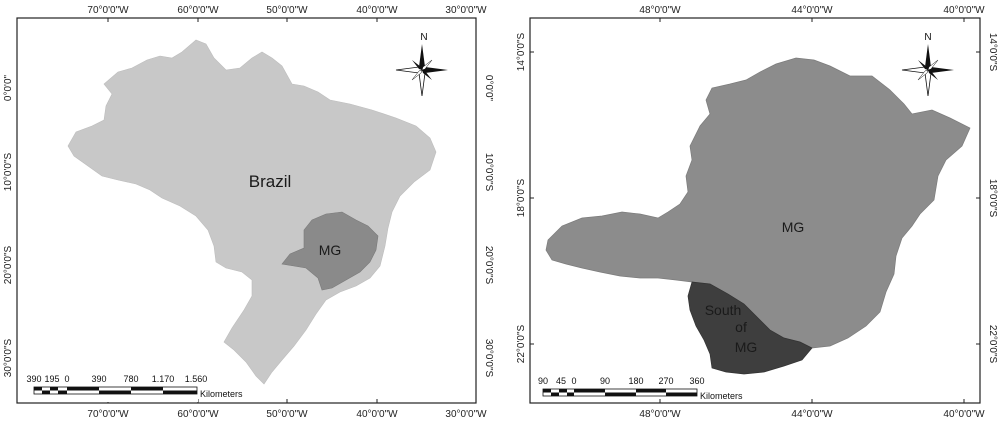  What do you see at coordinates (488, 265) in the screenshot?
I see `right-tick-label: 20°0'0"S` at bounding box center [488, 265].